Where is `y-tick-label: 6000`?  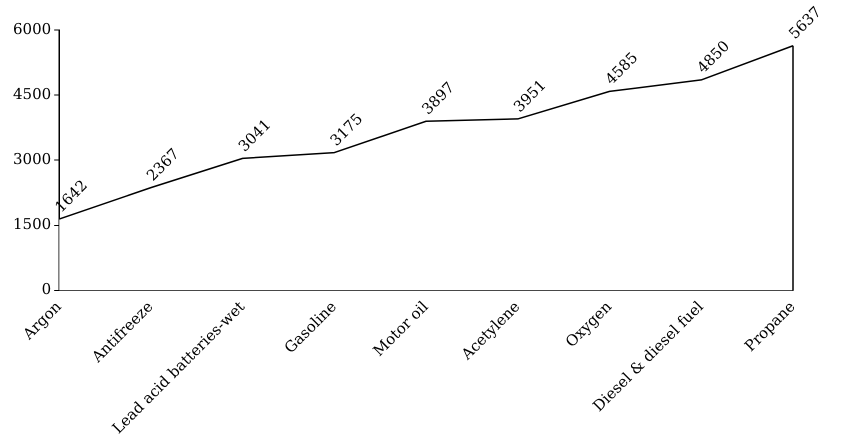
y-tick-label: 6000 is located at coordinates (32, 29).